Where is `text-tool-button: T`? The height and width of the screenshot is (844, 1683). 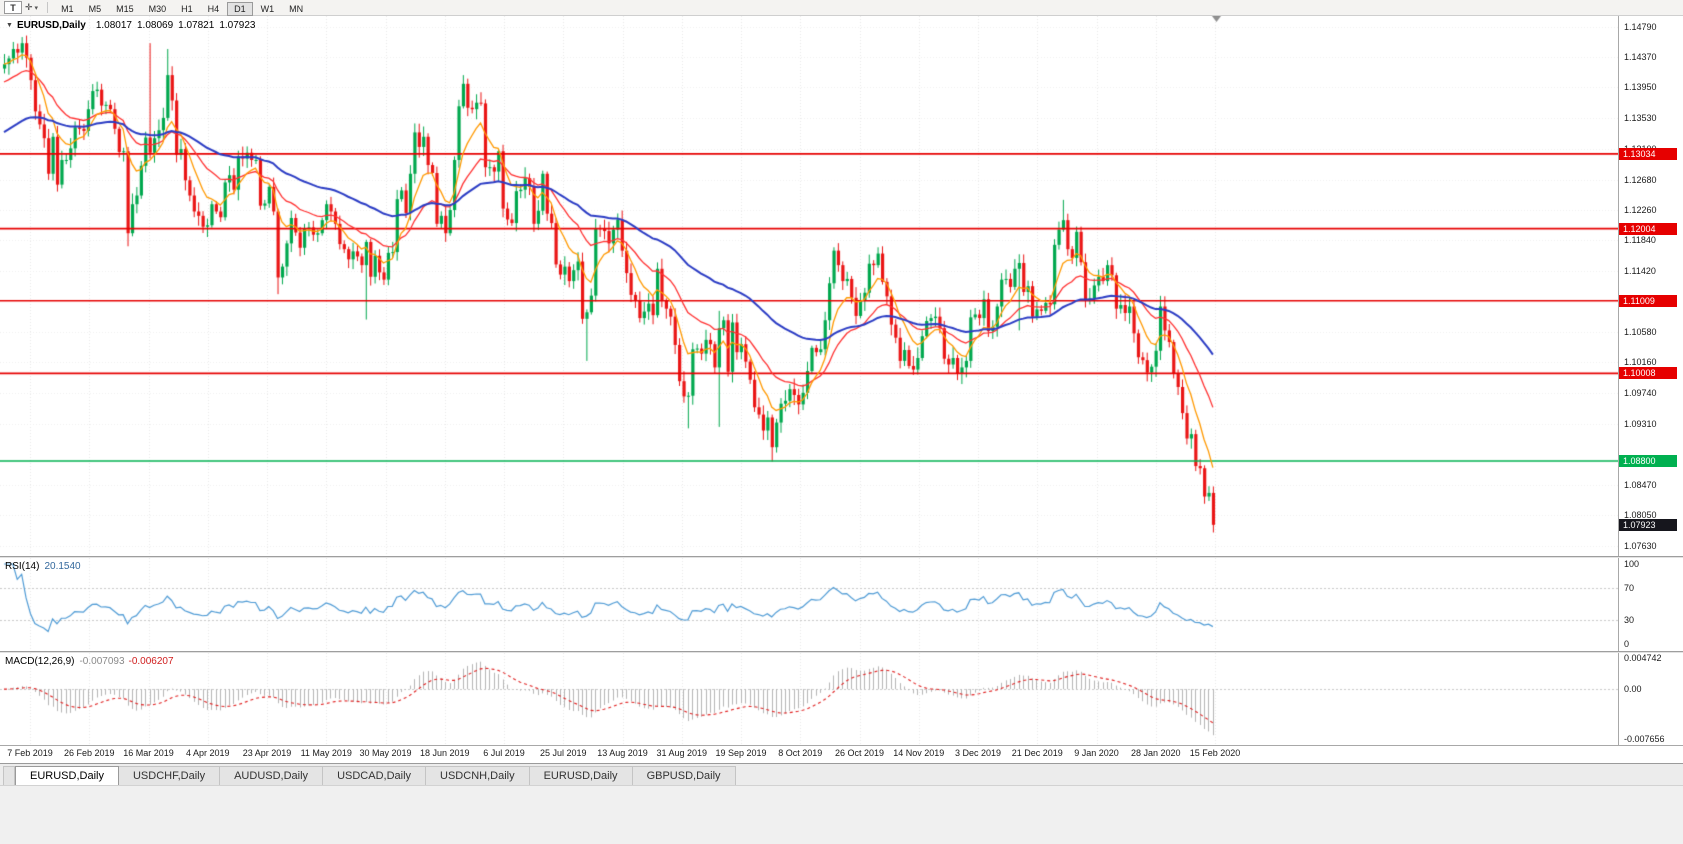
text-tool-button: T is located at coordinates (13, 7).